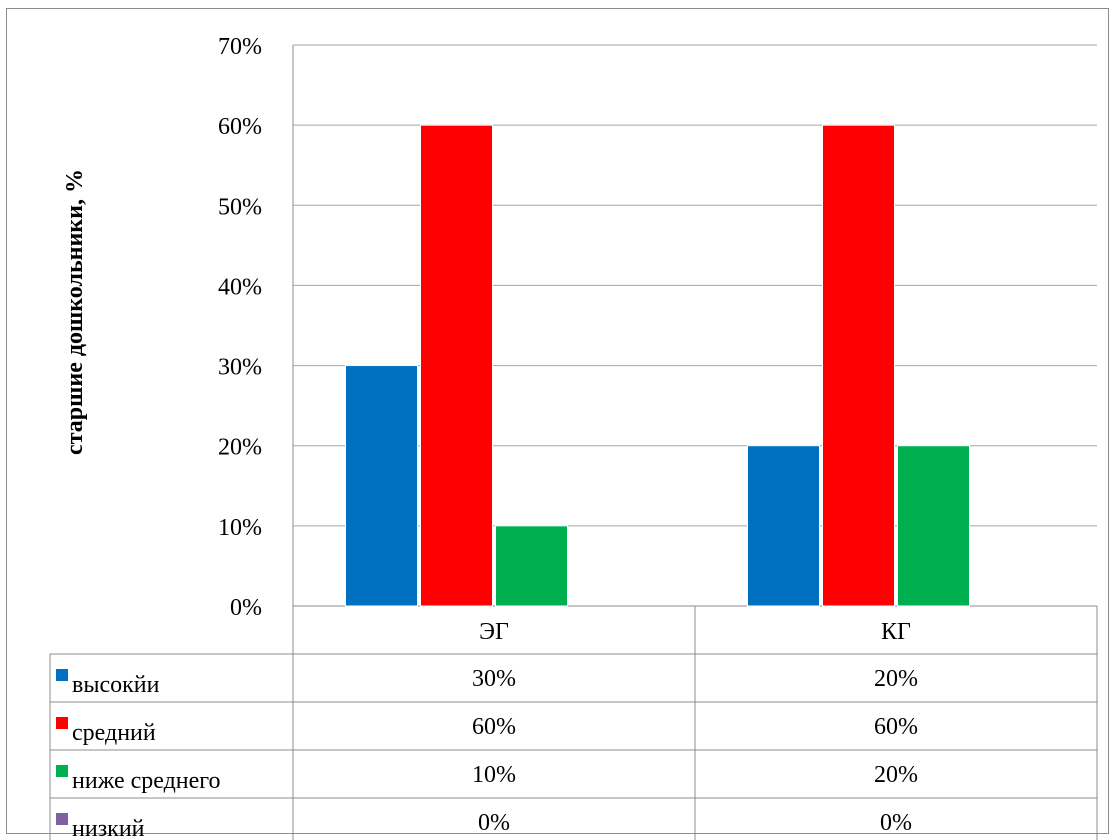 This screenshot has width=1117, height=840. What do you see at coordinates (146, 781) in the screenshot?
I see `series-name: ниже среднего` at bounding box center [146, 781].